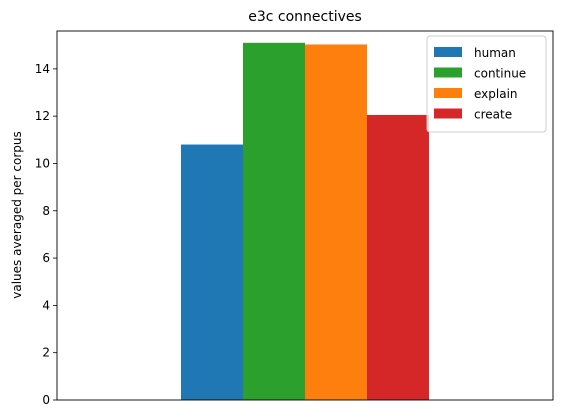 The height and width of the screenshot is (418, 563). I want to click on y-tick-label: 2, so click(46, 353).